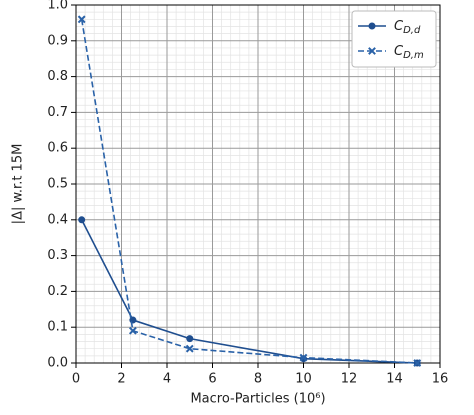 The image size is (474, 415). What do you see at coordinates (57, 327) in the screenshot?
I see `y-tick-label: 0.1` at bounding box center [57, 327].